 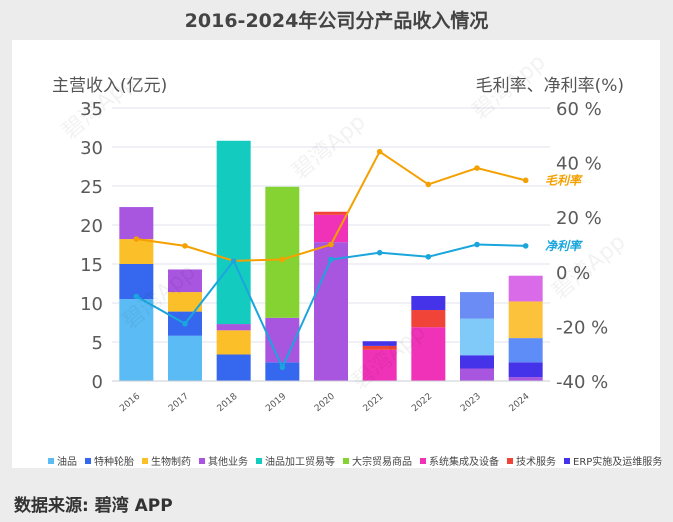 I want to click on data-source: 数据来源: 碧湾 APP, so click(x=93, y=506).